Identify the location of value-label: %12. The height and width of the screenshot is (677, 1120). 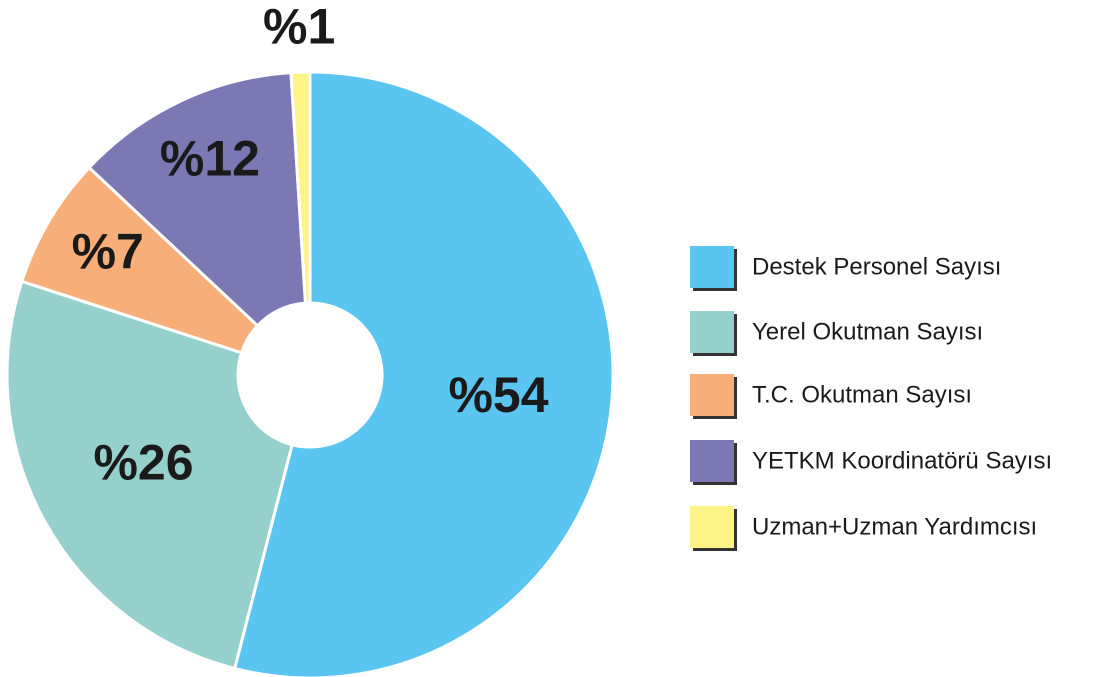
(210, 159).